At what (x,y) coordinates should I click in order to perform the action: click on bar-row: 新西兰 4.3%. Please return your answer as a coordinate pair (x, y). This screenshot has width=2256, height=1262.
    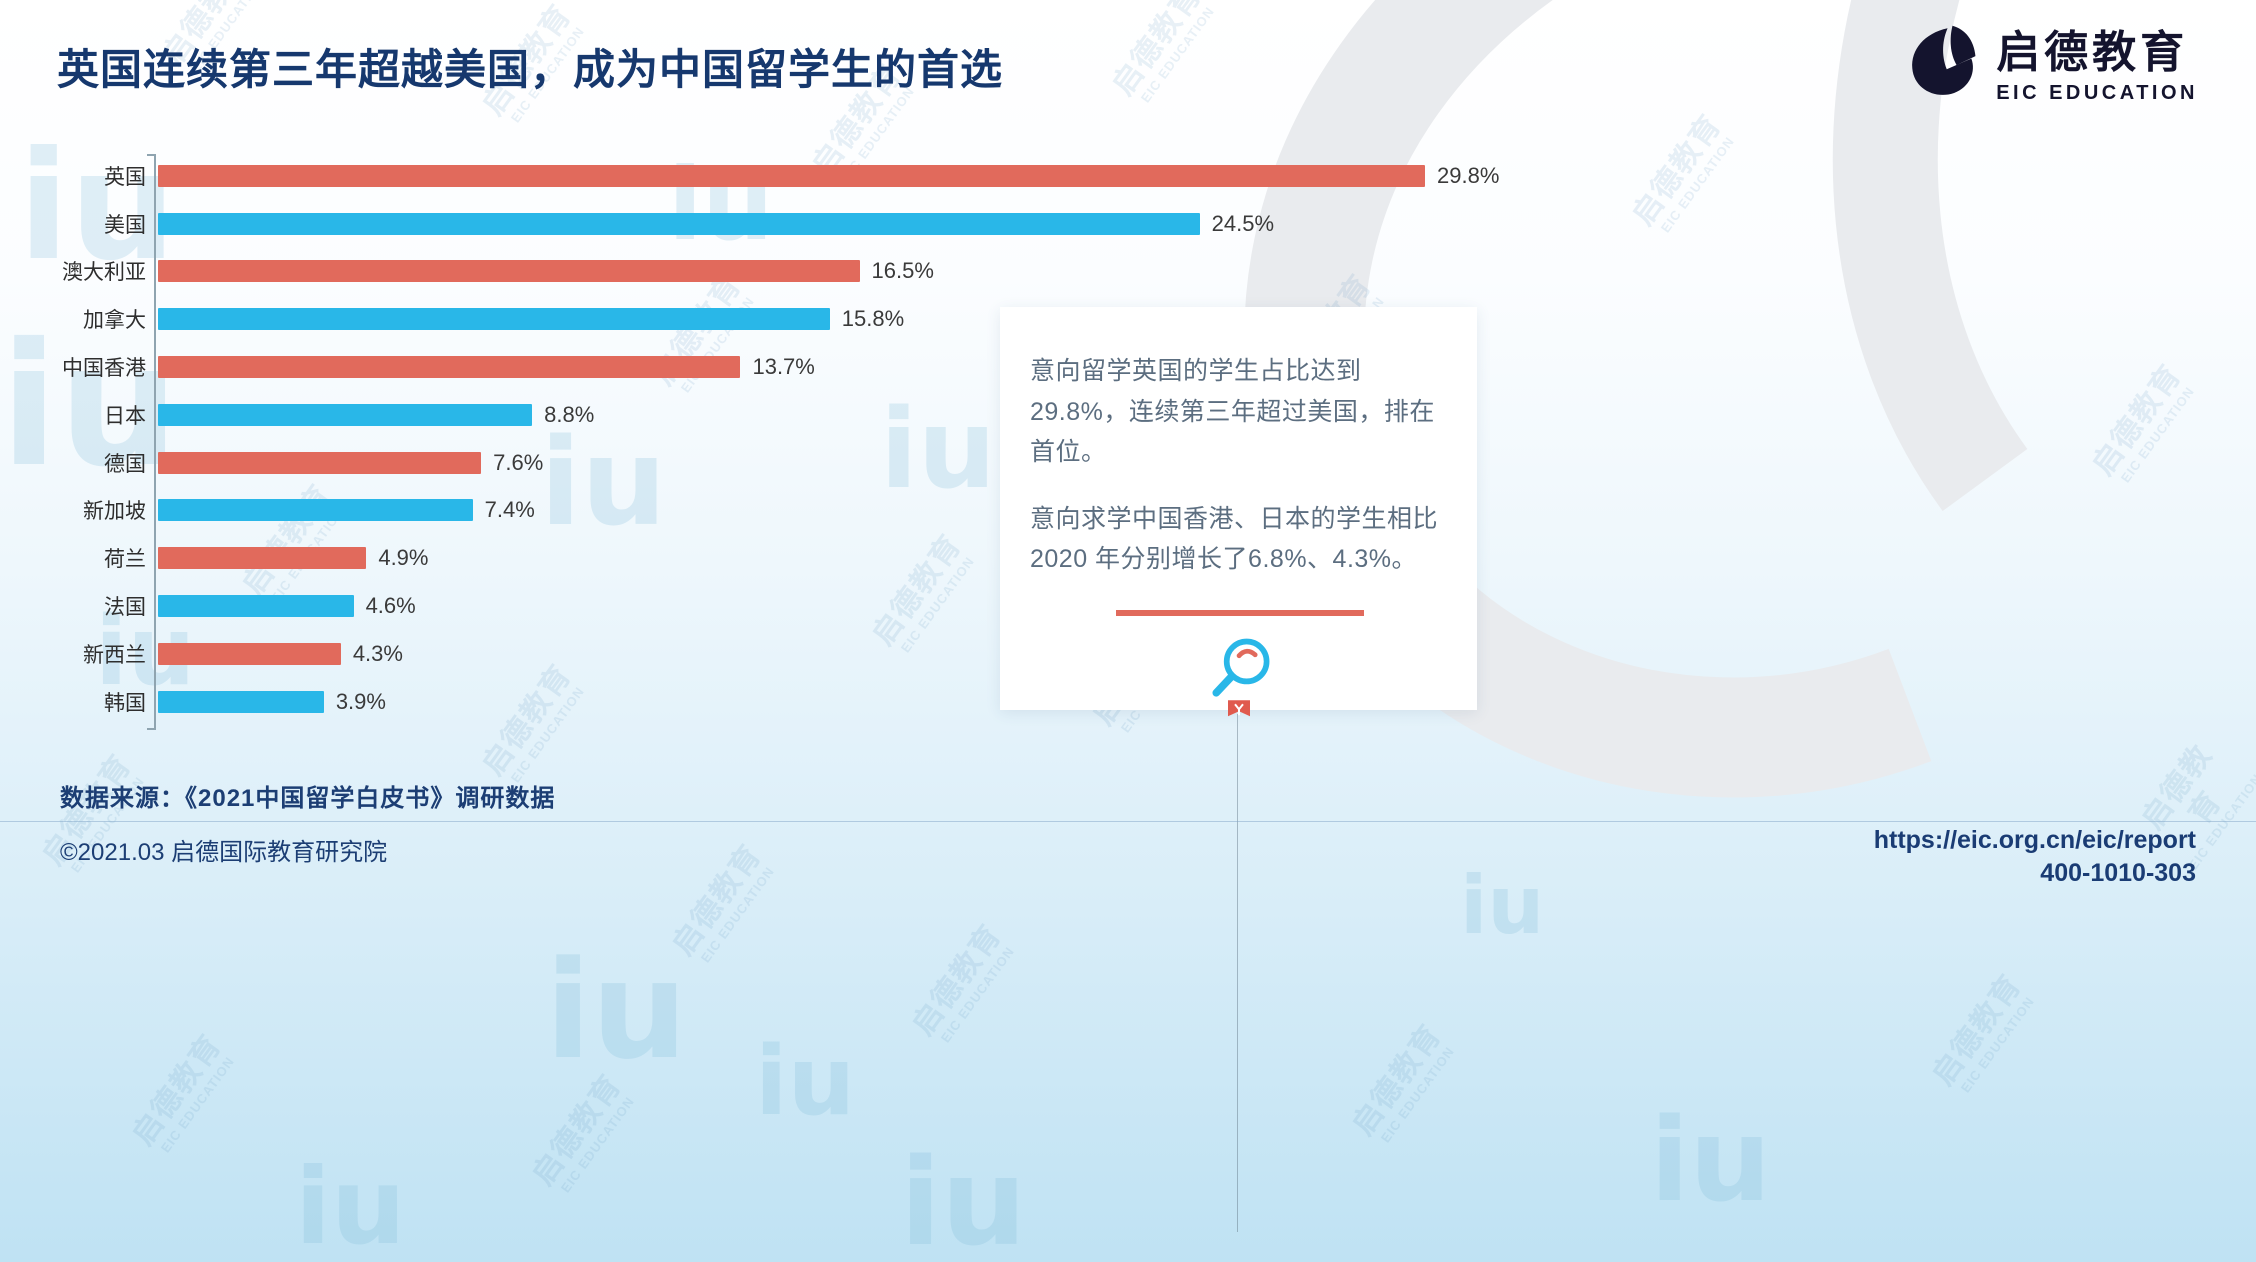
    Looking at the image, I should click on (775, 654).